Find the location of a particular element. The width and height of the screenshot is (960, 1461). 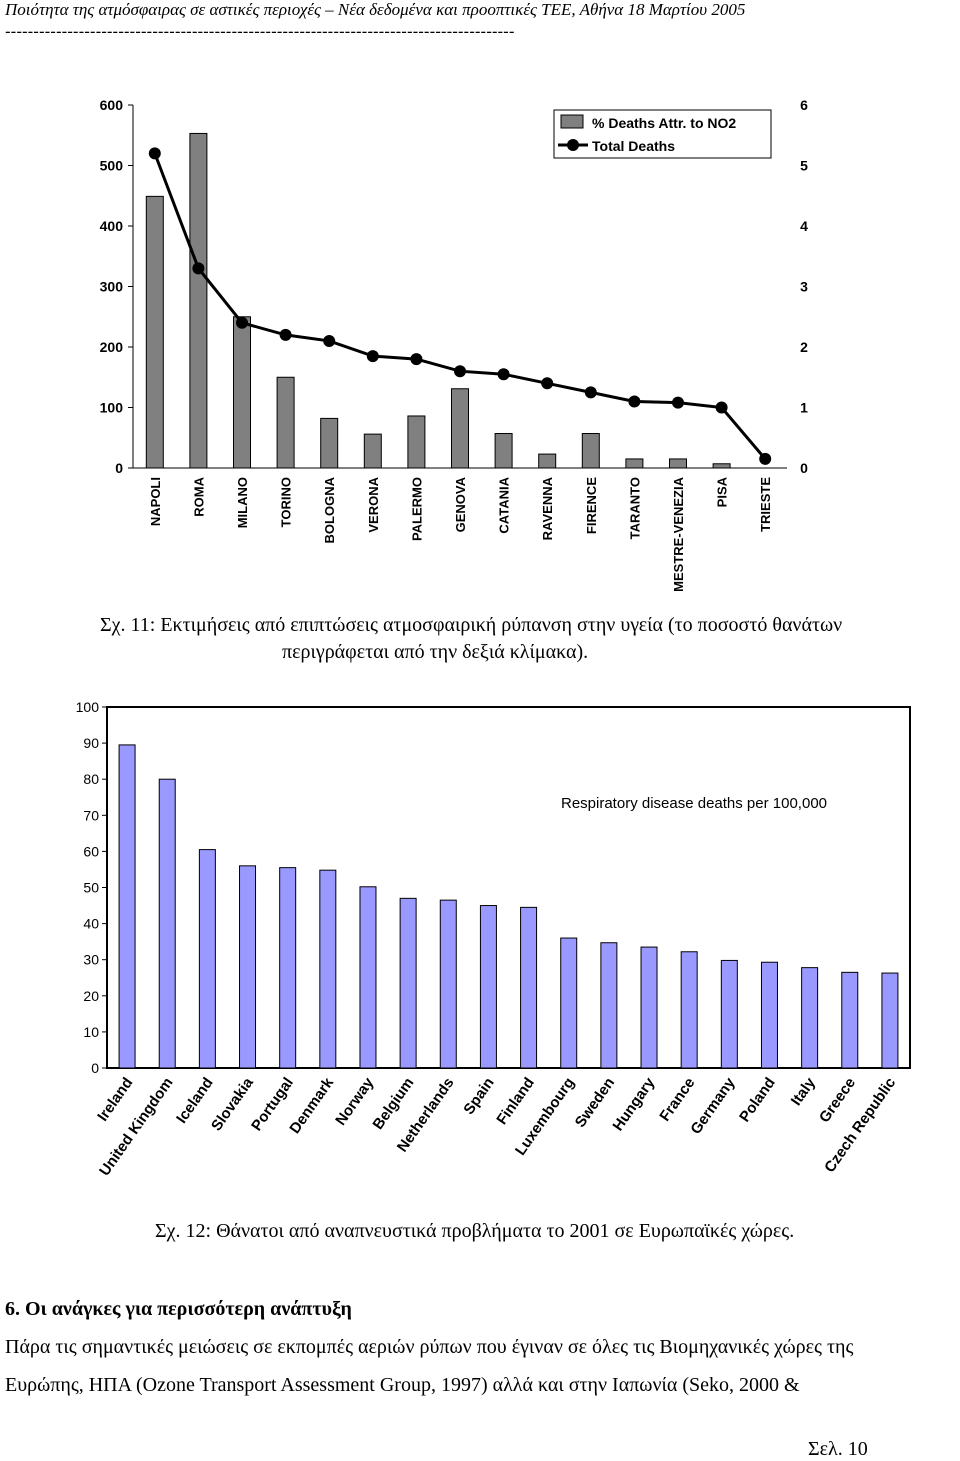

bar-mestre-venezia is located at coordinates (678, 463).